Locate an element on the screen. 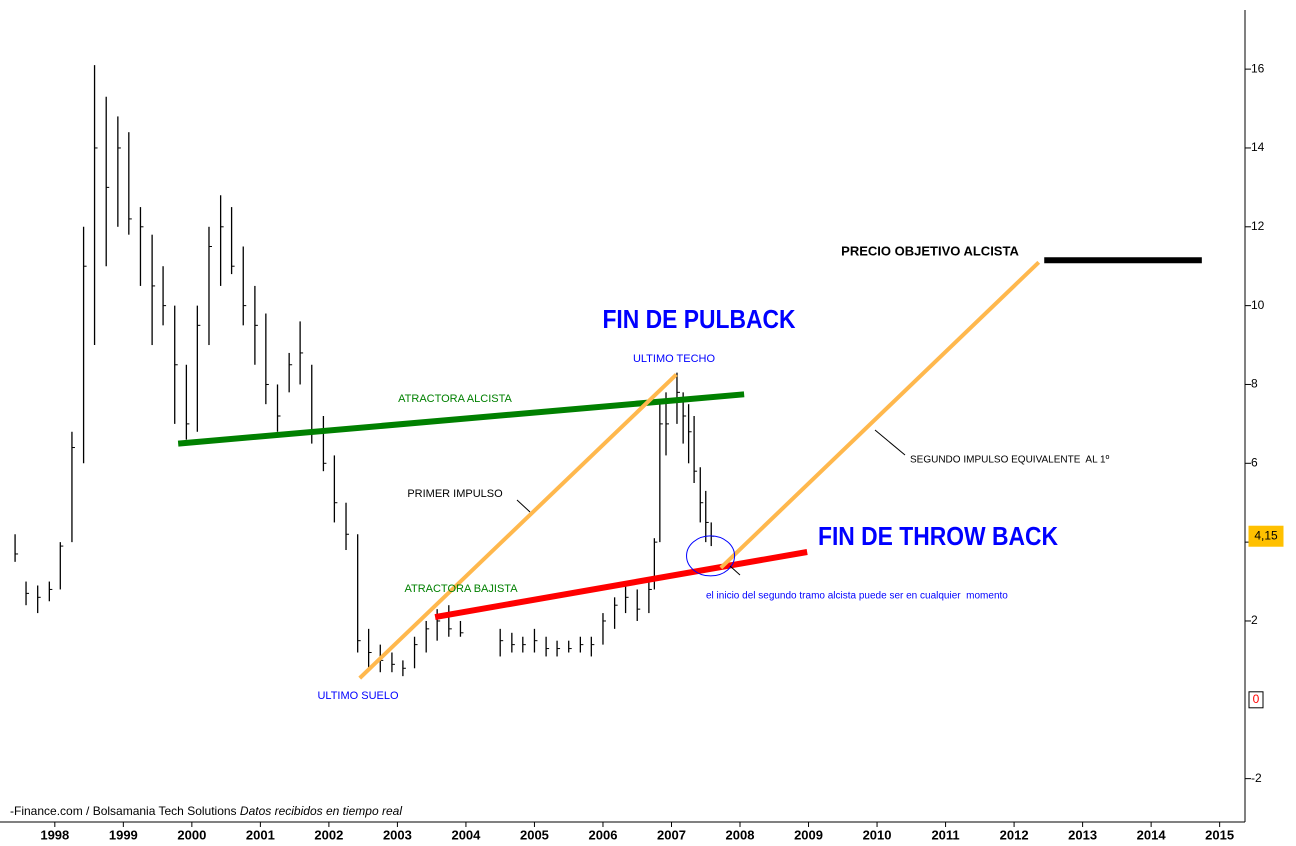 This screenshot has width=1296, height=846. y-tick-label: 6 is located at coordinates (1254, 462).